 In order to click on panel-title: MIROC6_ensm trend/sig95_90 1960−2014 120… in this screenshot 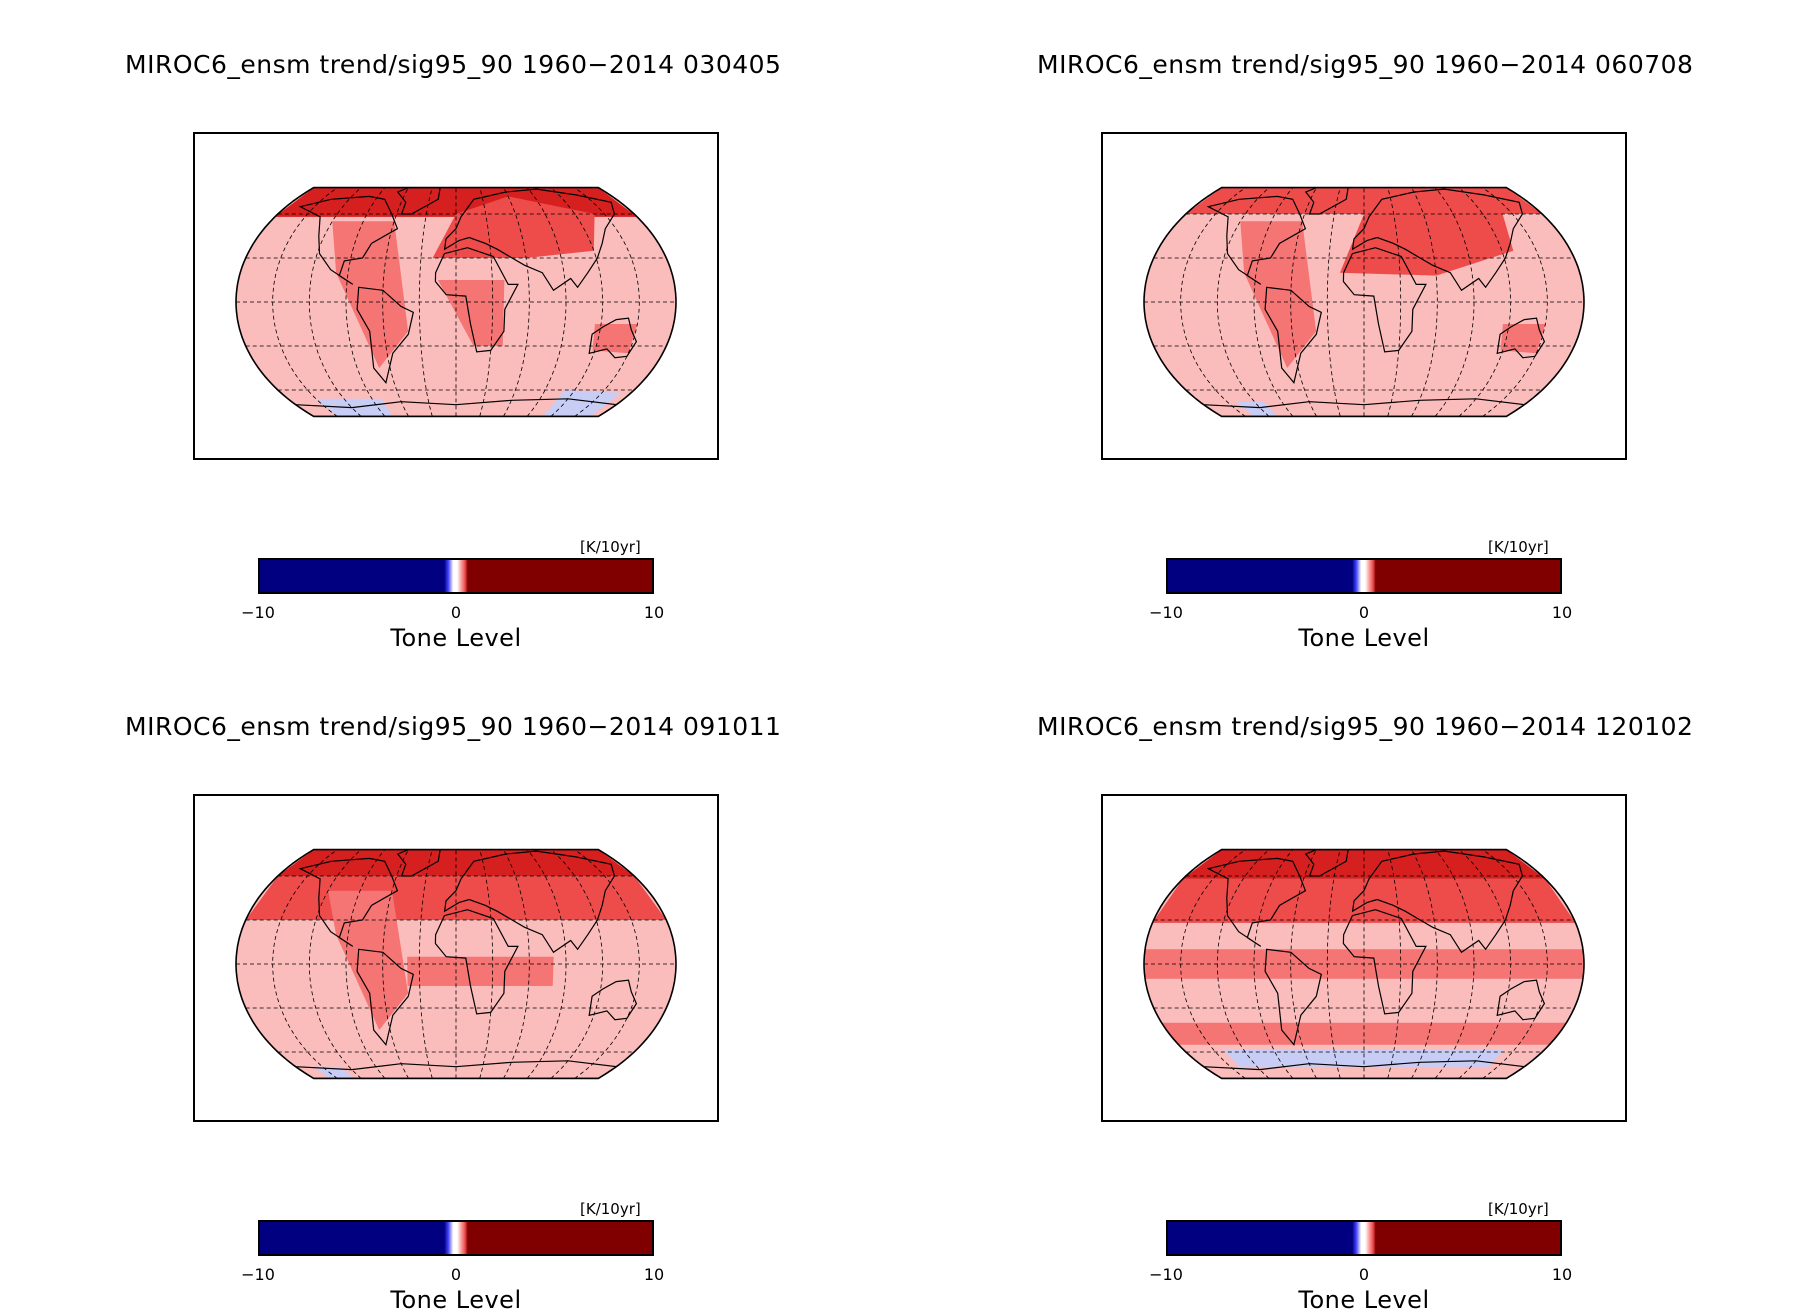, I will do `click(1365, 726)`.